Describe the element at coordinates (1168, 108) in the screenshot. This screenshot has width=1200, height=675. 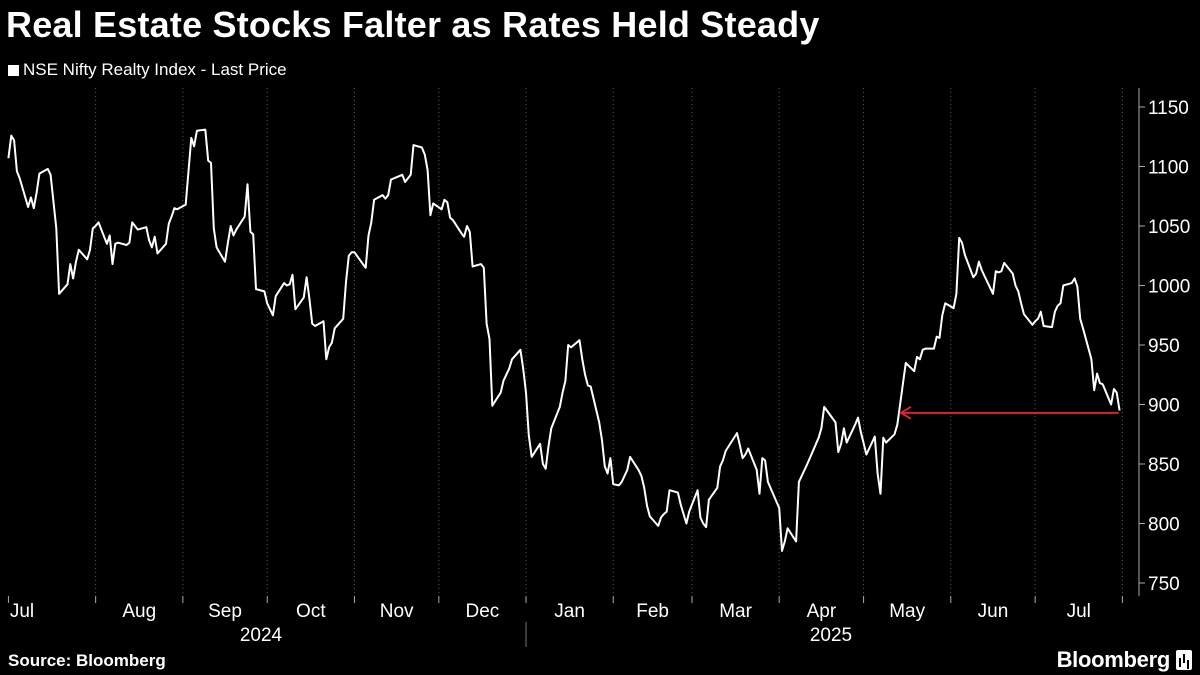
I see `y-tick-label: 1150` at that location.